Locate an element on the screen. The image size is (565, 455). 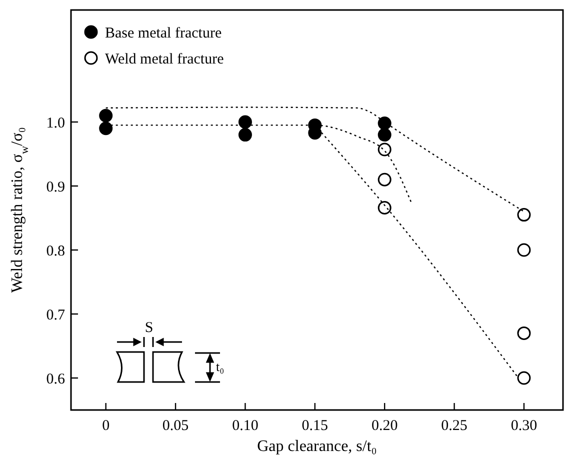
y-tick-label: 0.6 is located at coordinates (56, 379).